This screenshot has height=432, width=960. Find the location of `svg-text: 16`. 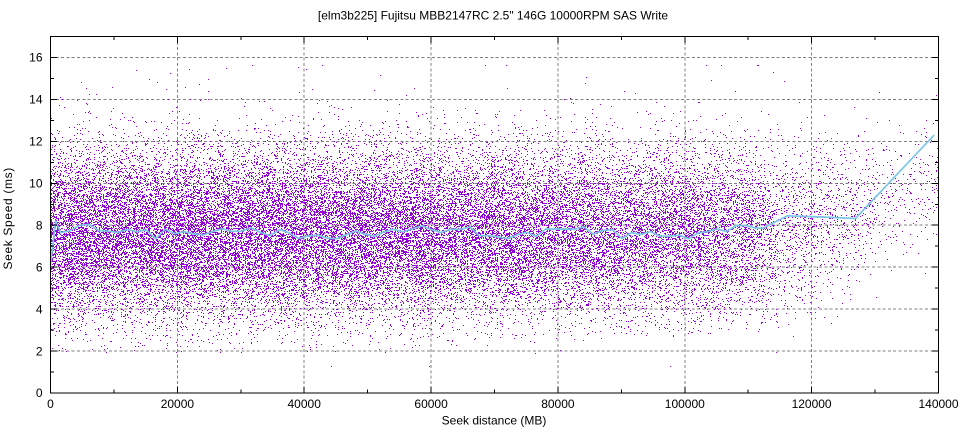

svg-text: 16 is located at coordinates (36, 58).